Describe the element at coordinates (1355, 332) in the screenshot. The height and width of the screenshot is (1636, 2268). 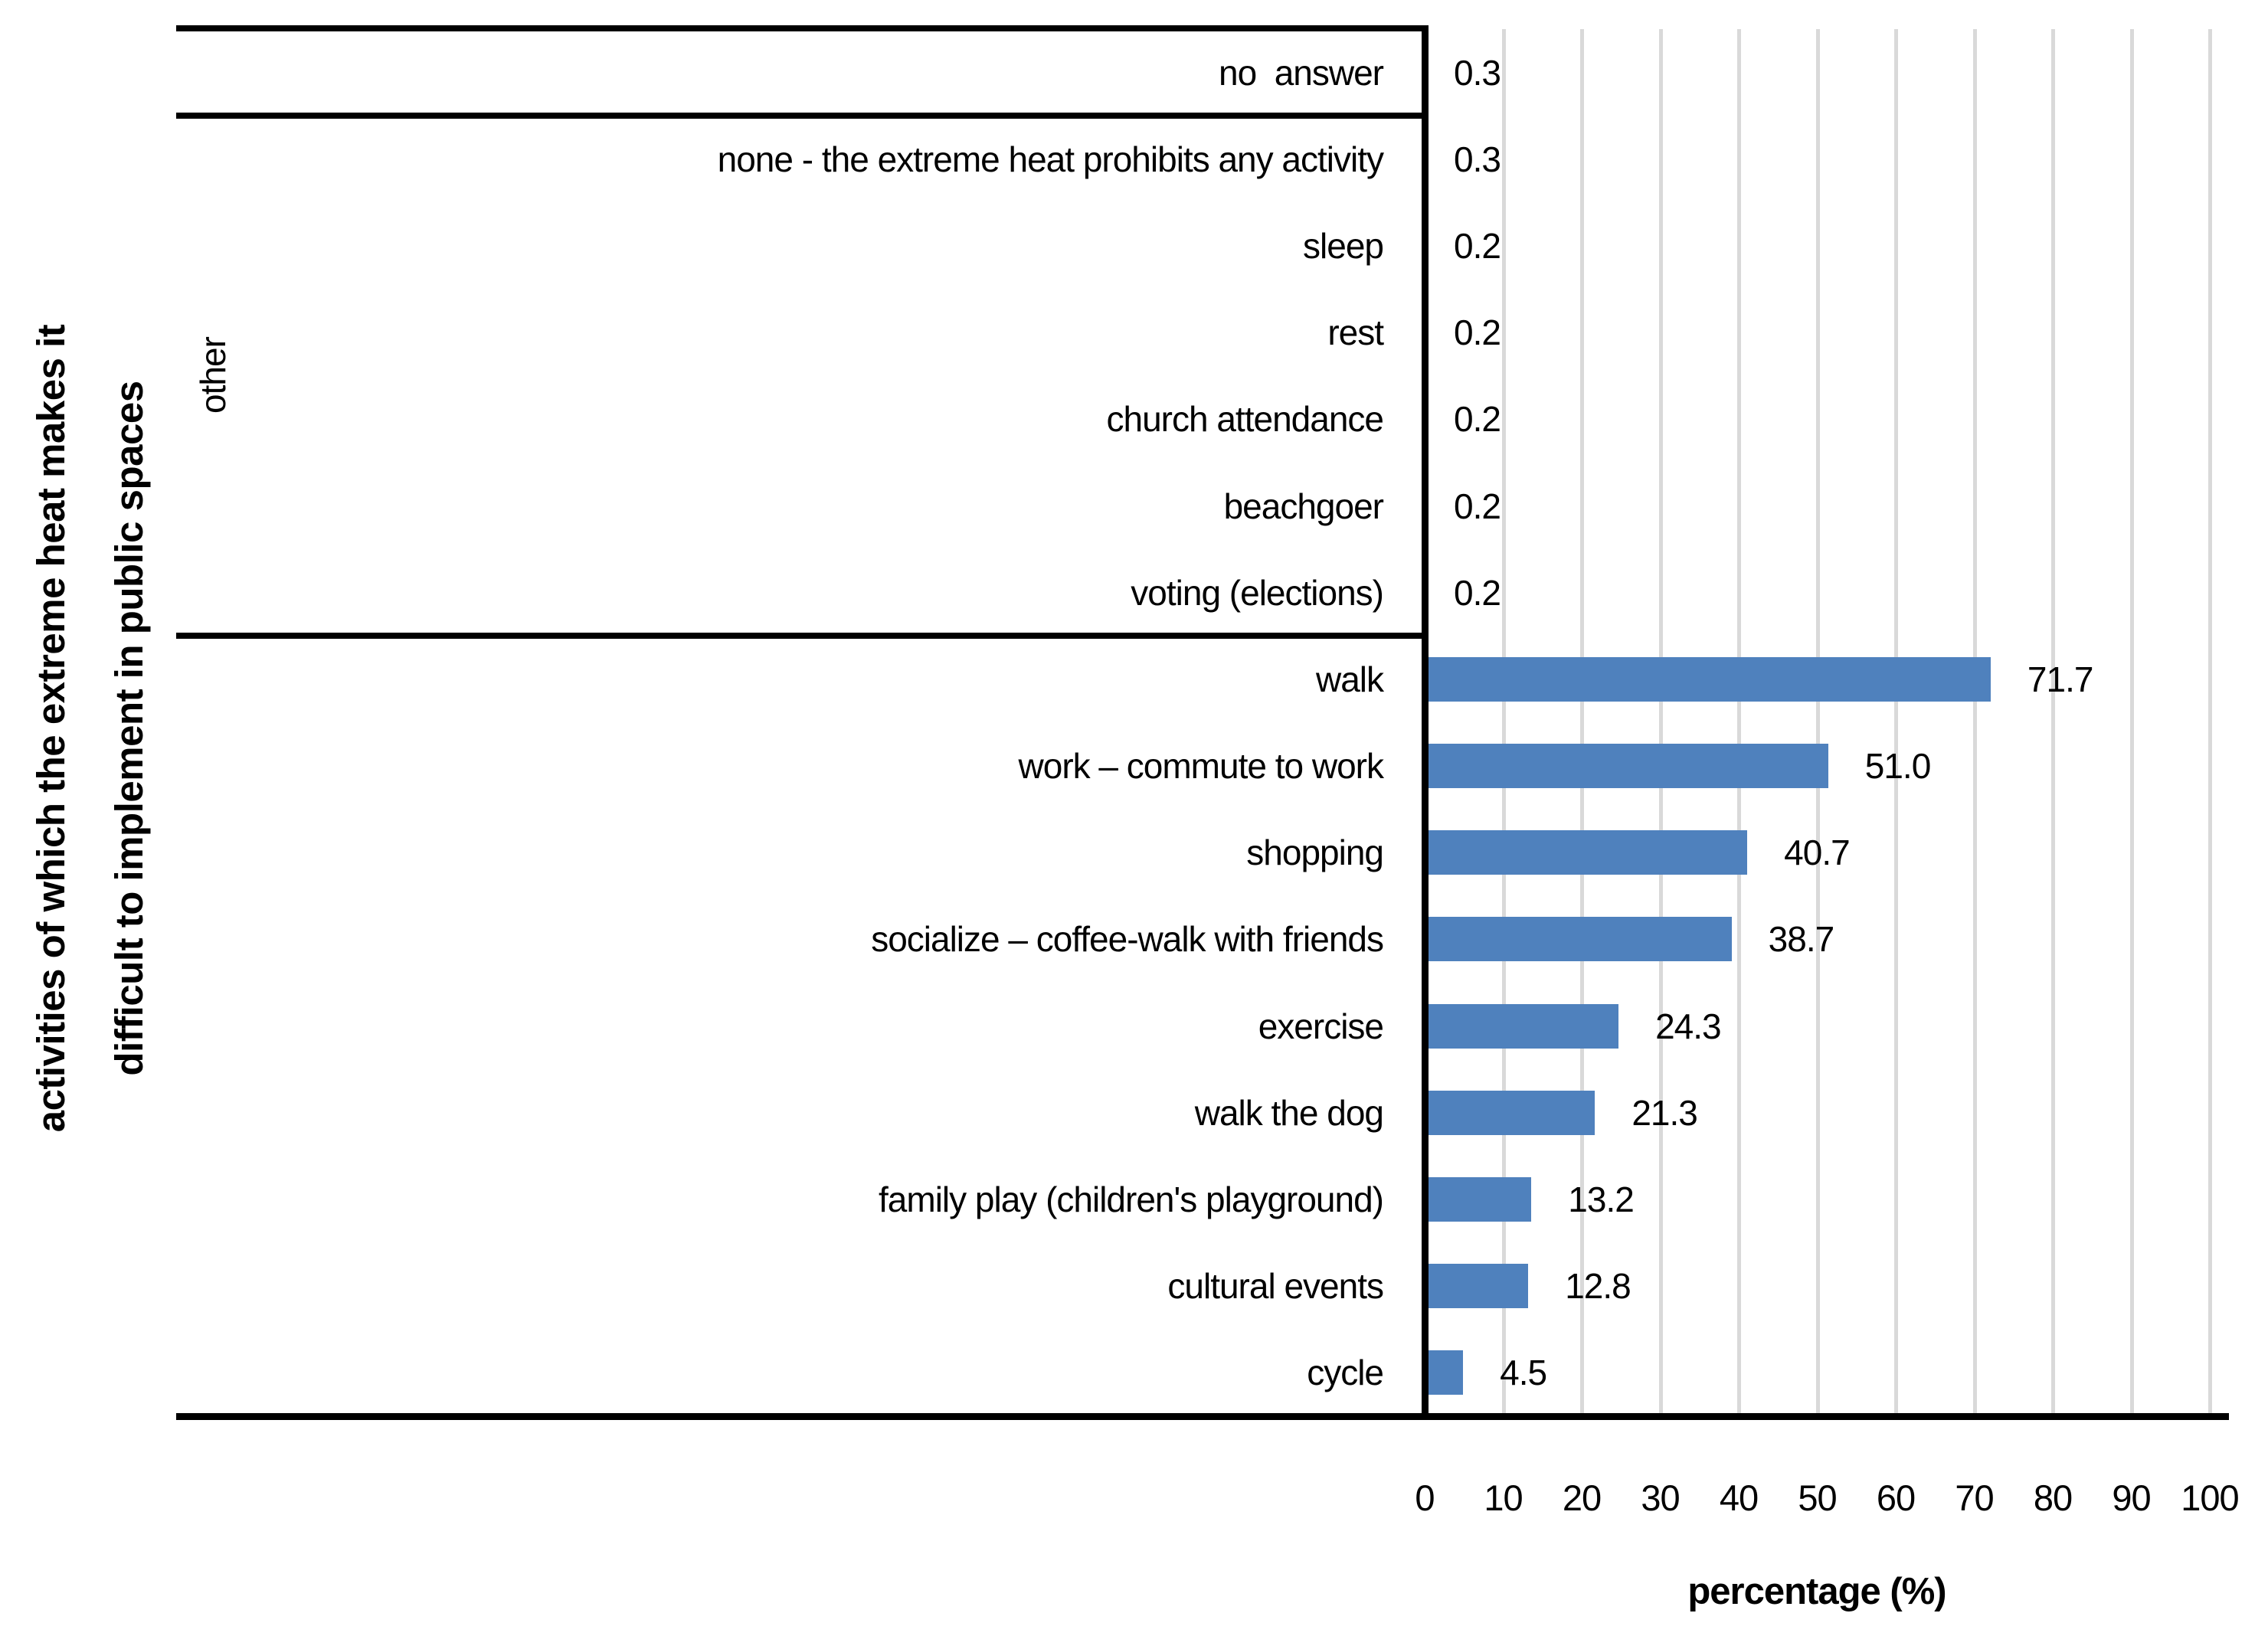
I see `category-label: rest` at that location.